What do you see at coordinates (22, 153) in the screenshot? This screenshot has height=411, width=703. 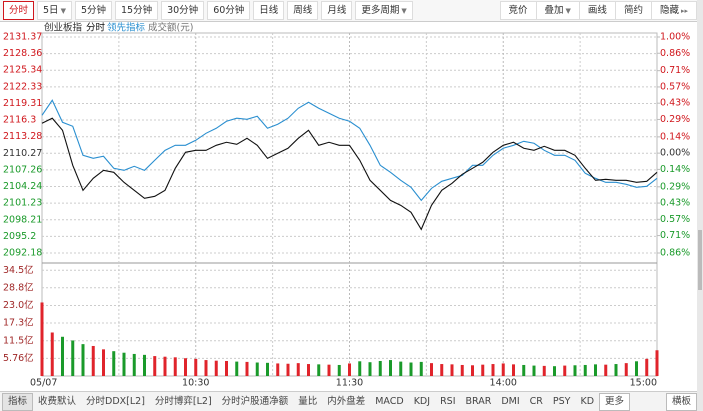 I see `y-tick-label: 2110.27` at bounding box center [22, 153].